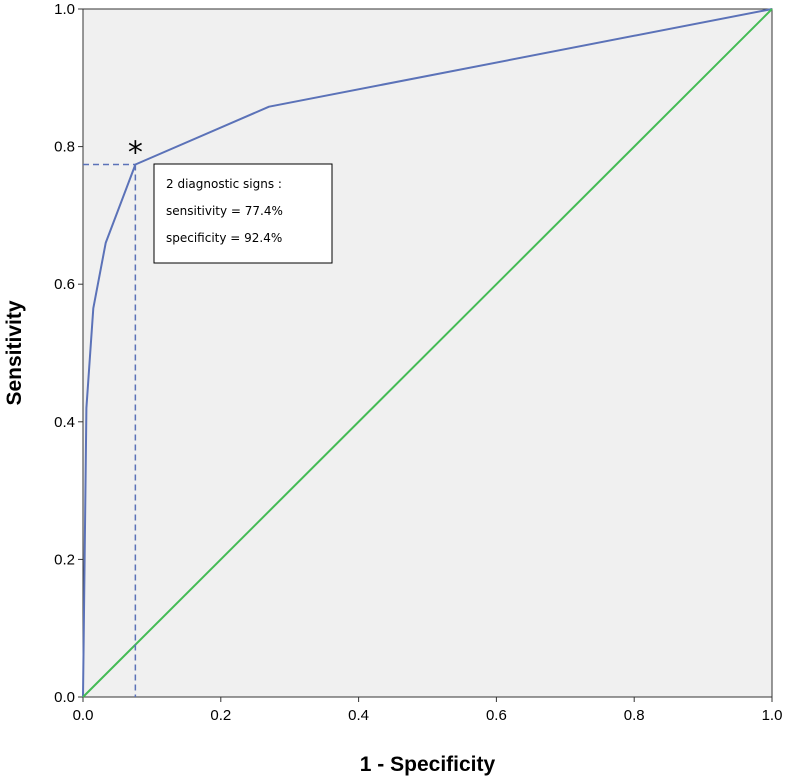 The height and width of the screenshot is (780, 787). What do you see at coordinates (14, 352) in the screenshot?
I see `y-axis-label: Sensitivity` at bounding box center [14, 352].